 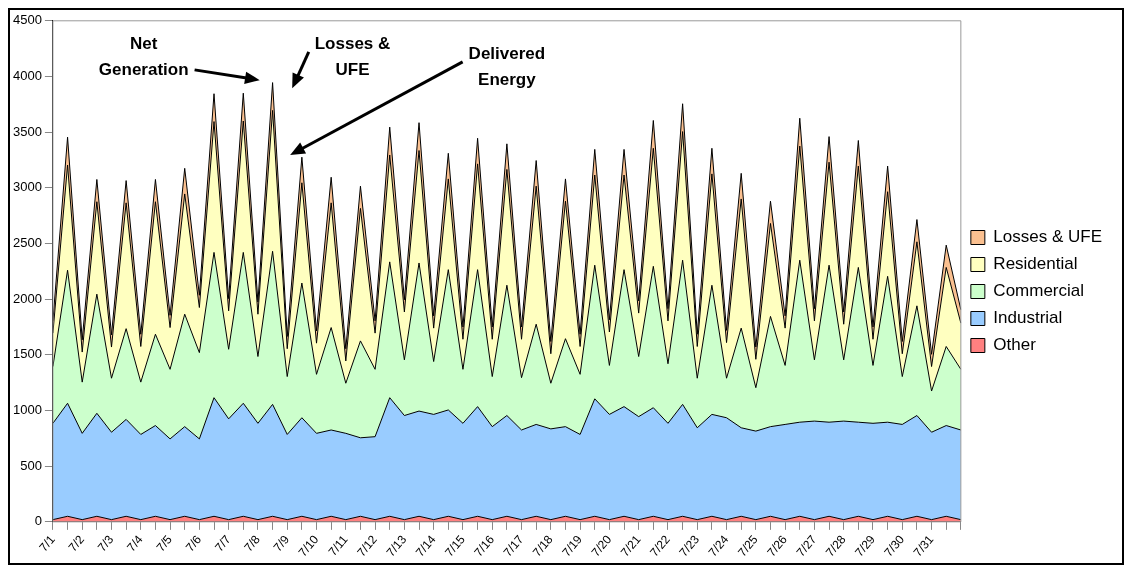 I want to click on x-tick-label: 7/7, so click(x=223, y=543).